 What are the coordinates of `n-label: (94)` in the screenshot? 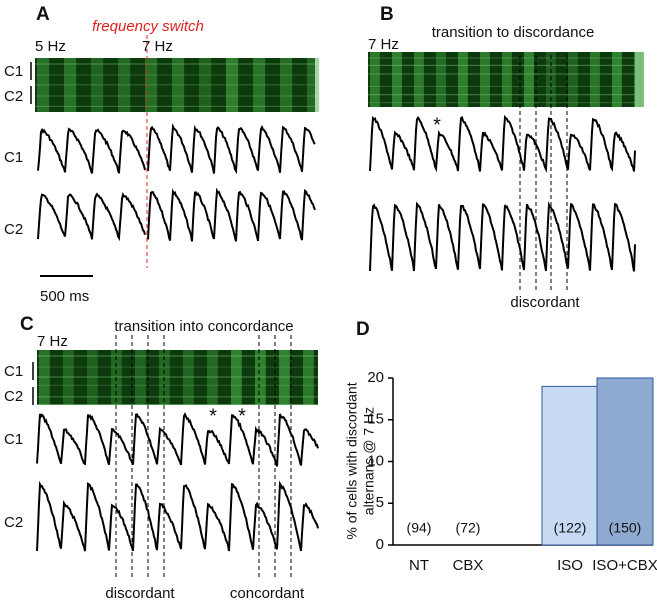 It's located at (419, 528).